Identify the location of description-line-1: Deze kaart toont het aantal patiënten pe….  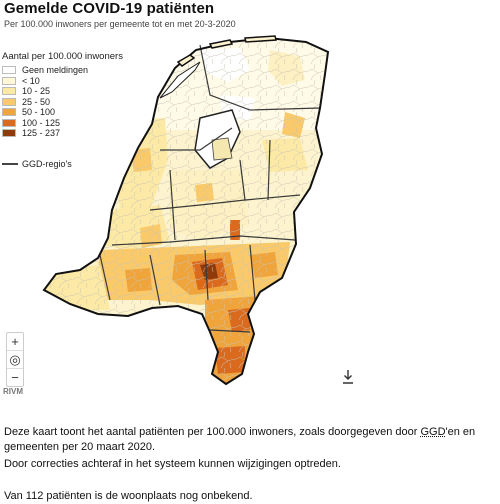
(240, 439).